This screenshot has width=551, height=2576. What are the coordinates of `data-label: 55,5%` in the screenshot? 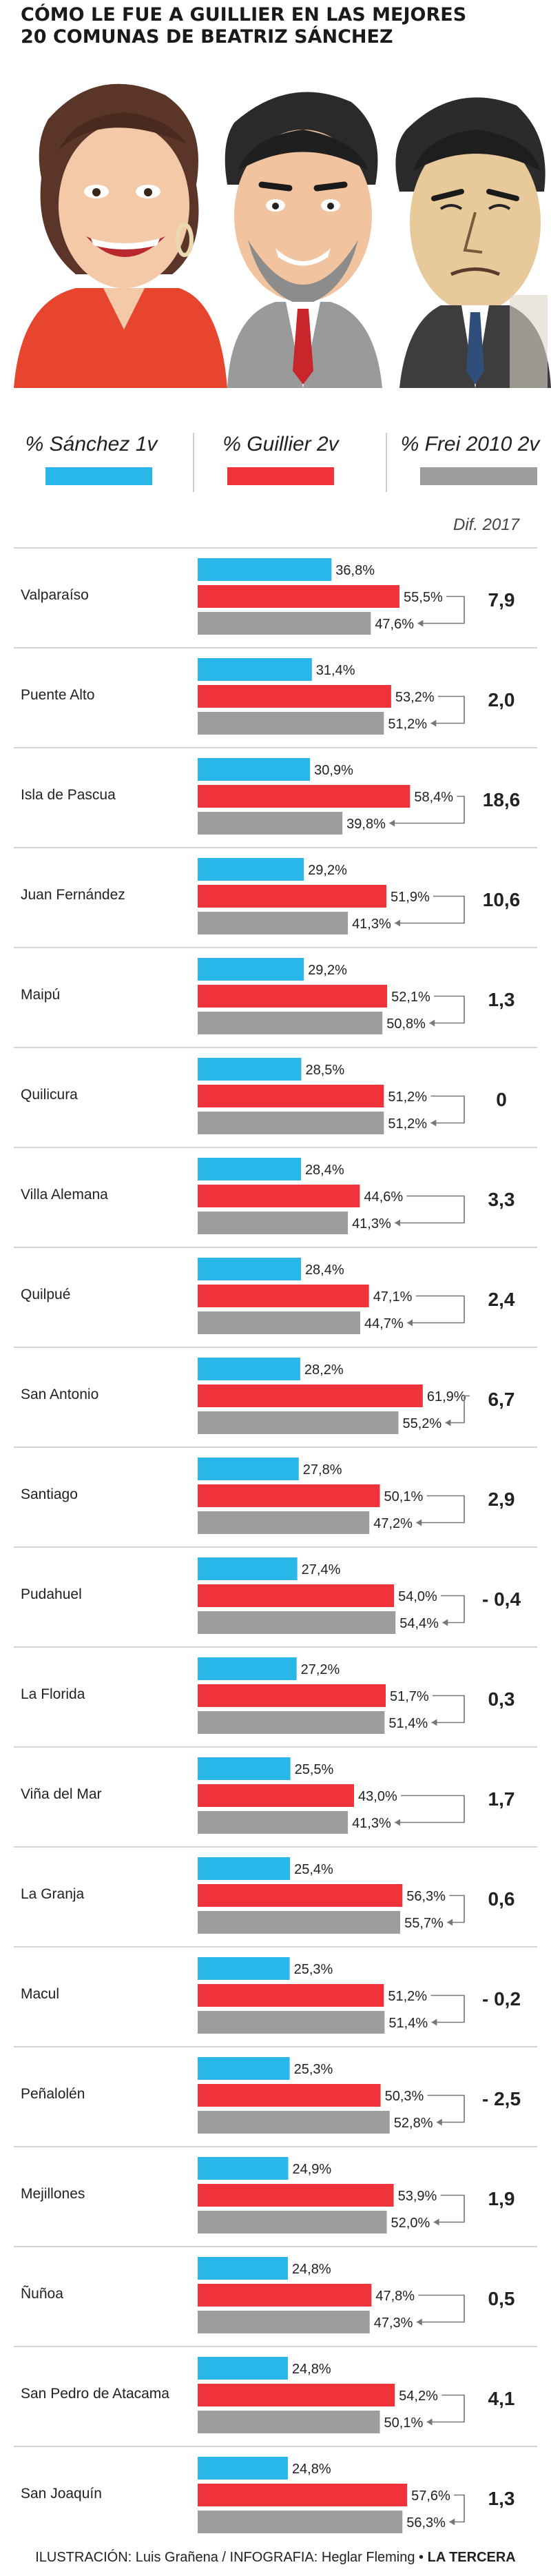 It's located at (423, 597).